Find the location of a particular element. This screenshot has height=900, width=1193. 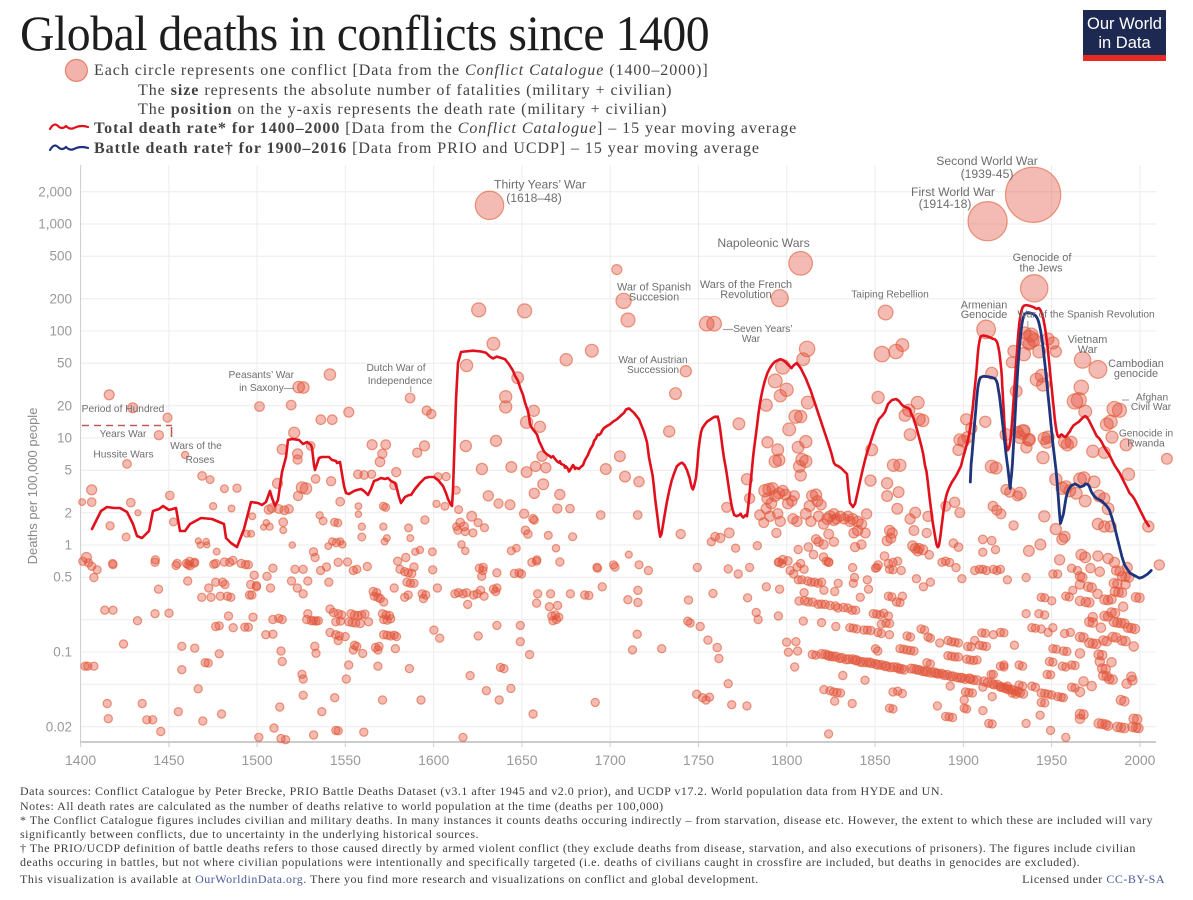

svg-text: Civil War is located at coordinates (1151, 407).